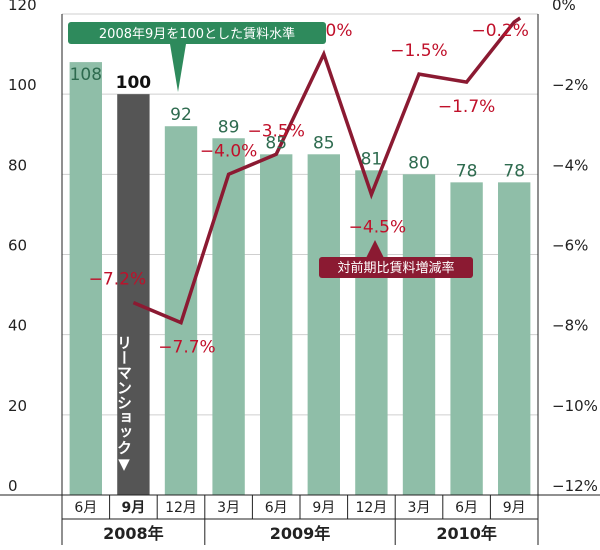 This screenshot has width=600, height=550. I want to click on left-tick-label: 80, so click(17, 165).